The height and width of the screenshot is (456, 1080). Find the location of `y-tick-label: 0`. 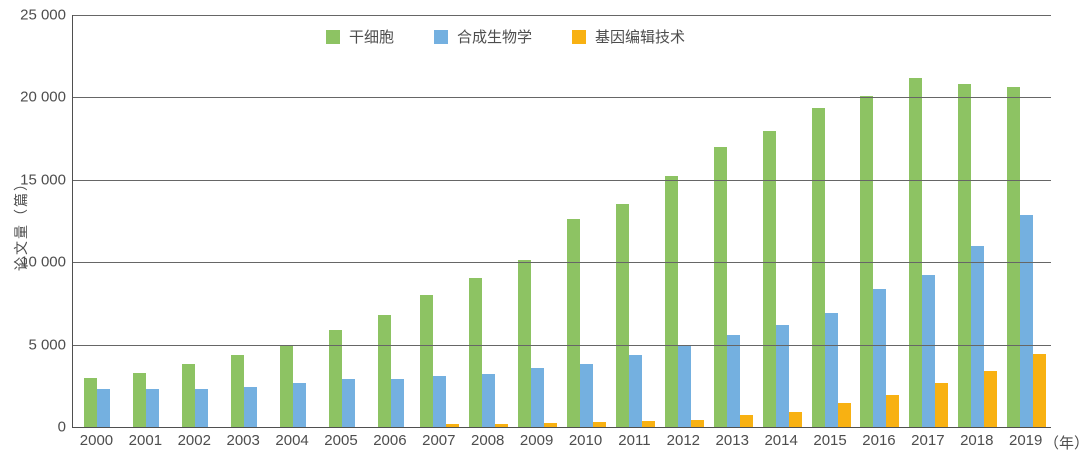

y-tick-label: 0 is located at coordinates (61, 427).